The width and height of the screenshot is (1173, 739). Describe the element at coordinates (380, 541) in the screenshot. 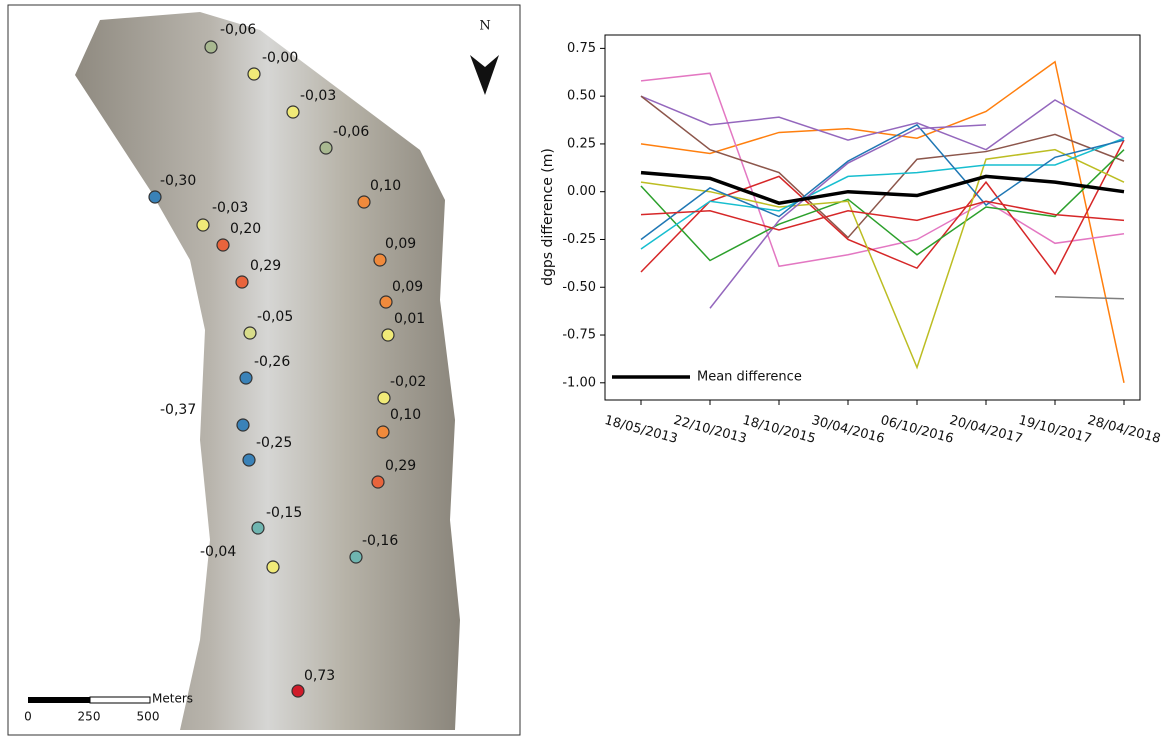

I see `point-label: -0,16` at that location.